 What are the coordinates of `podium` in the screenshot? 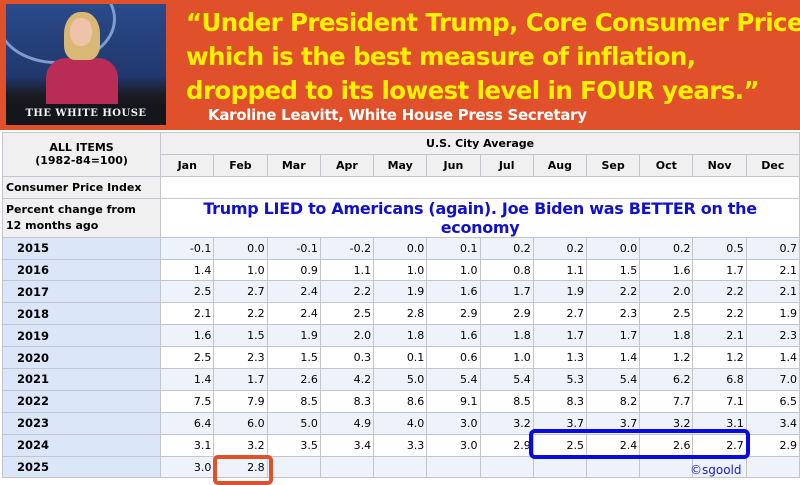 It's located at (86, 114).